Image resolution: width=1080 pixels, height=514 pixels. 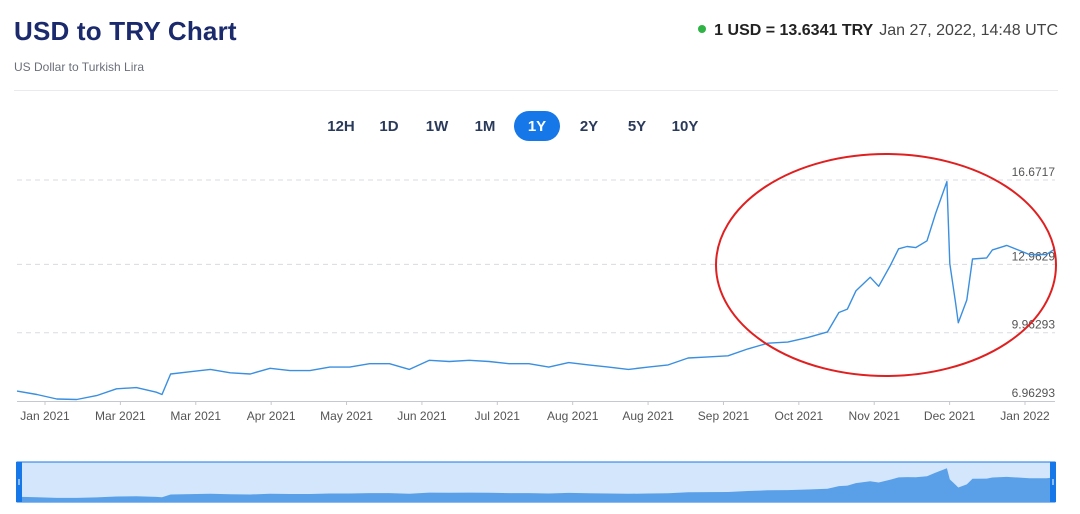 I want to click on highlight-annotation-ellipse, so click(x=886, y=265).